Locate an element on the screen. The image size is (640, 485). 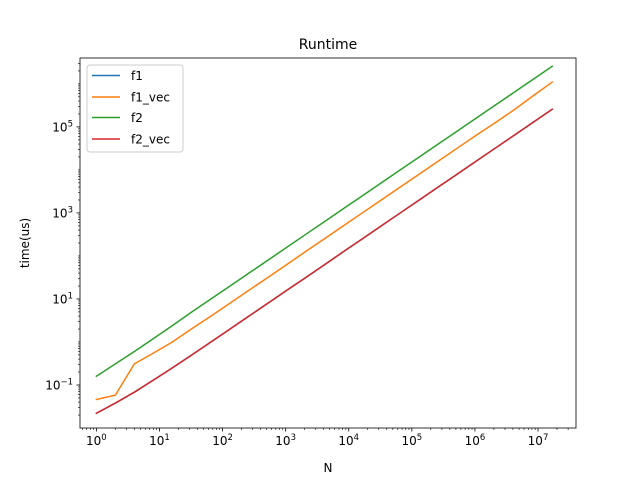
legend-box is located at coordinates (135, 108).